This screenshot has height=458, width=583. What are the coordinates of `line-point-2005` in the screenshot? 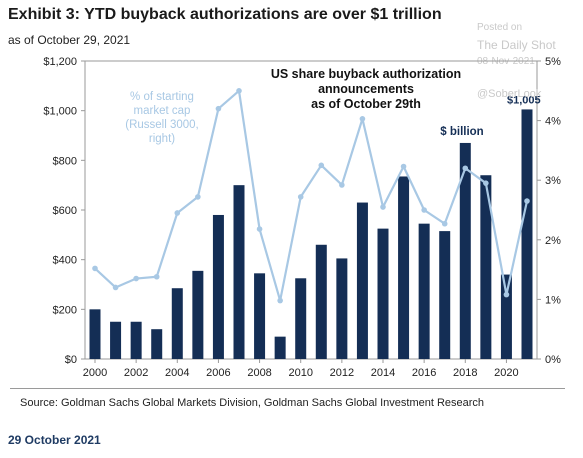 It's located at (198, 197).